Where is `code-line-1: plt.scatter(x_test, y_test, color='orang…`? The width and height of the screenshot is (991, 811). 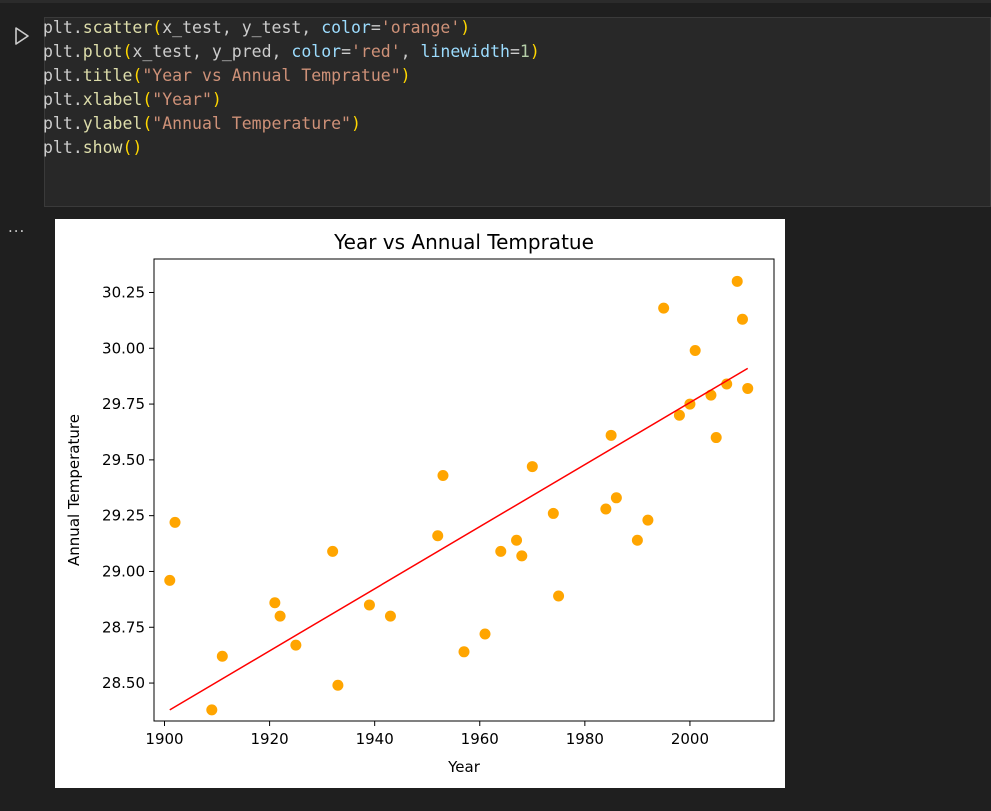
code-line-1: plt.scatter(x_test, y_test, color='orang… is located at coordinates (257, 27).